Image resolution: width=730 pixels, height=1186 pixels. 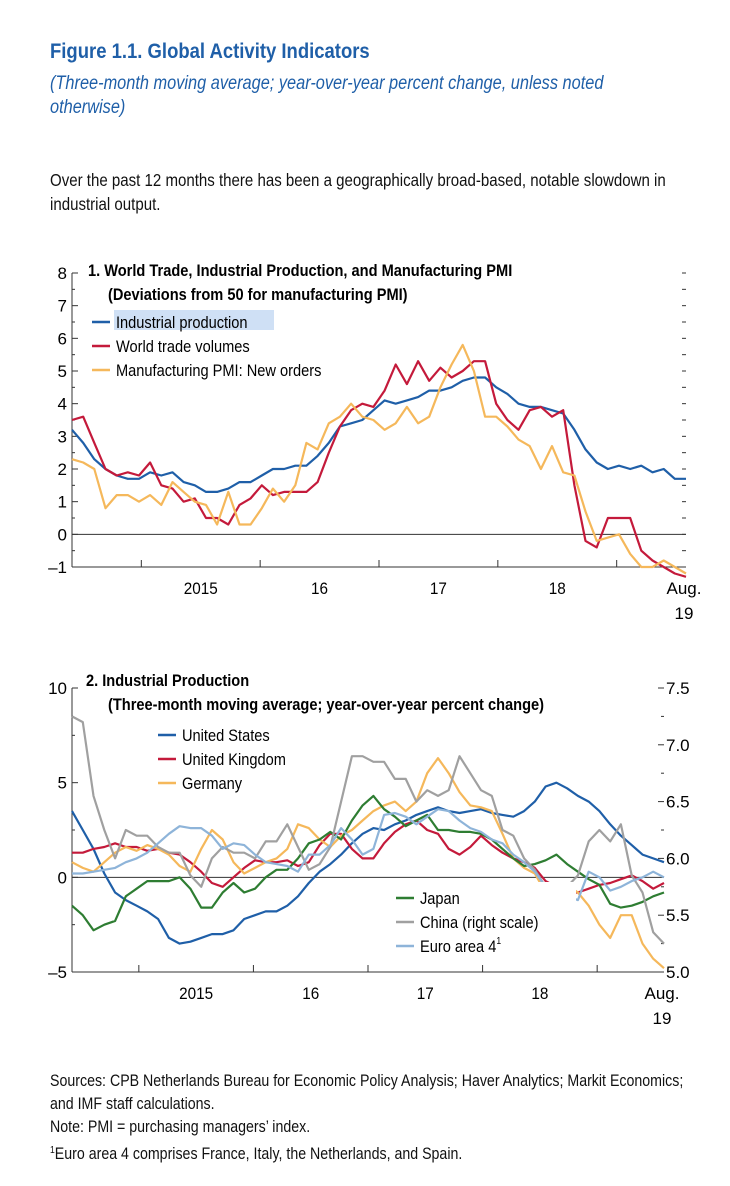 I want to click on left-axis-tick-label: 3, so click(x=62, y=436).